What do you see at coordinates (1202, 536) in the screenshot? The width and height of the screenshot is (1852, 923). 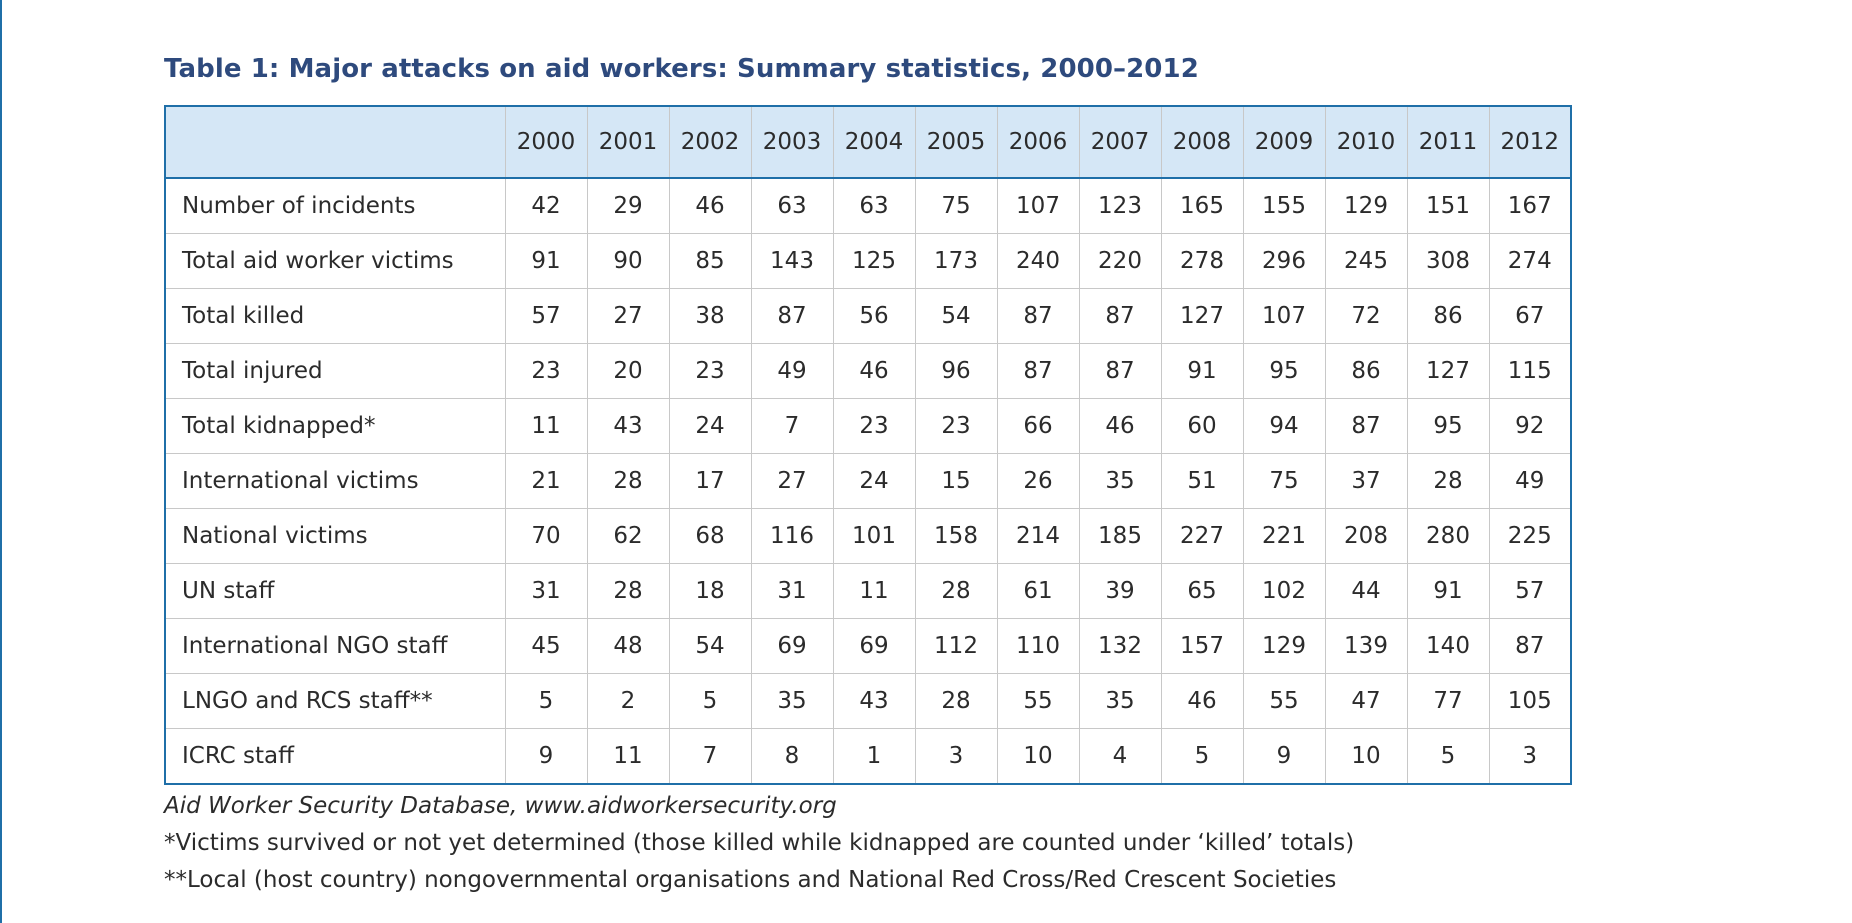 I see `table-cell: 227` at bounding box center [1202, 536].